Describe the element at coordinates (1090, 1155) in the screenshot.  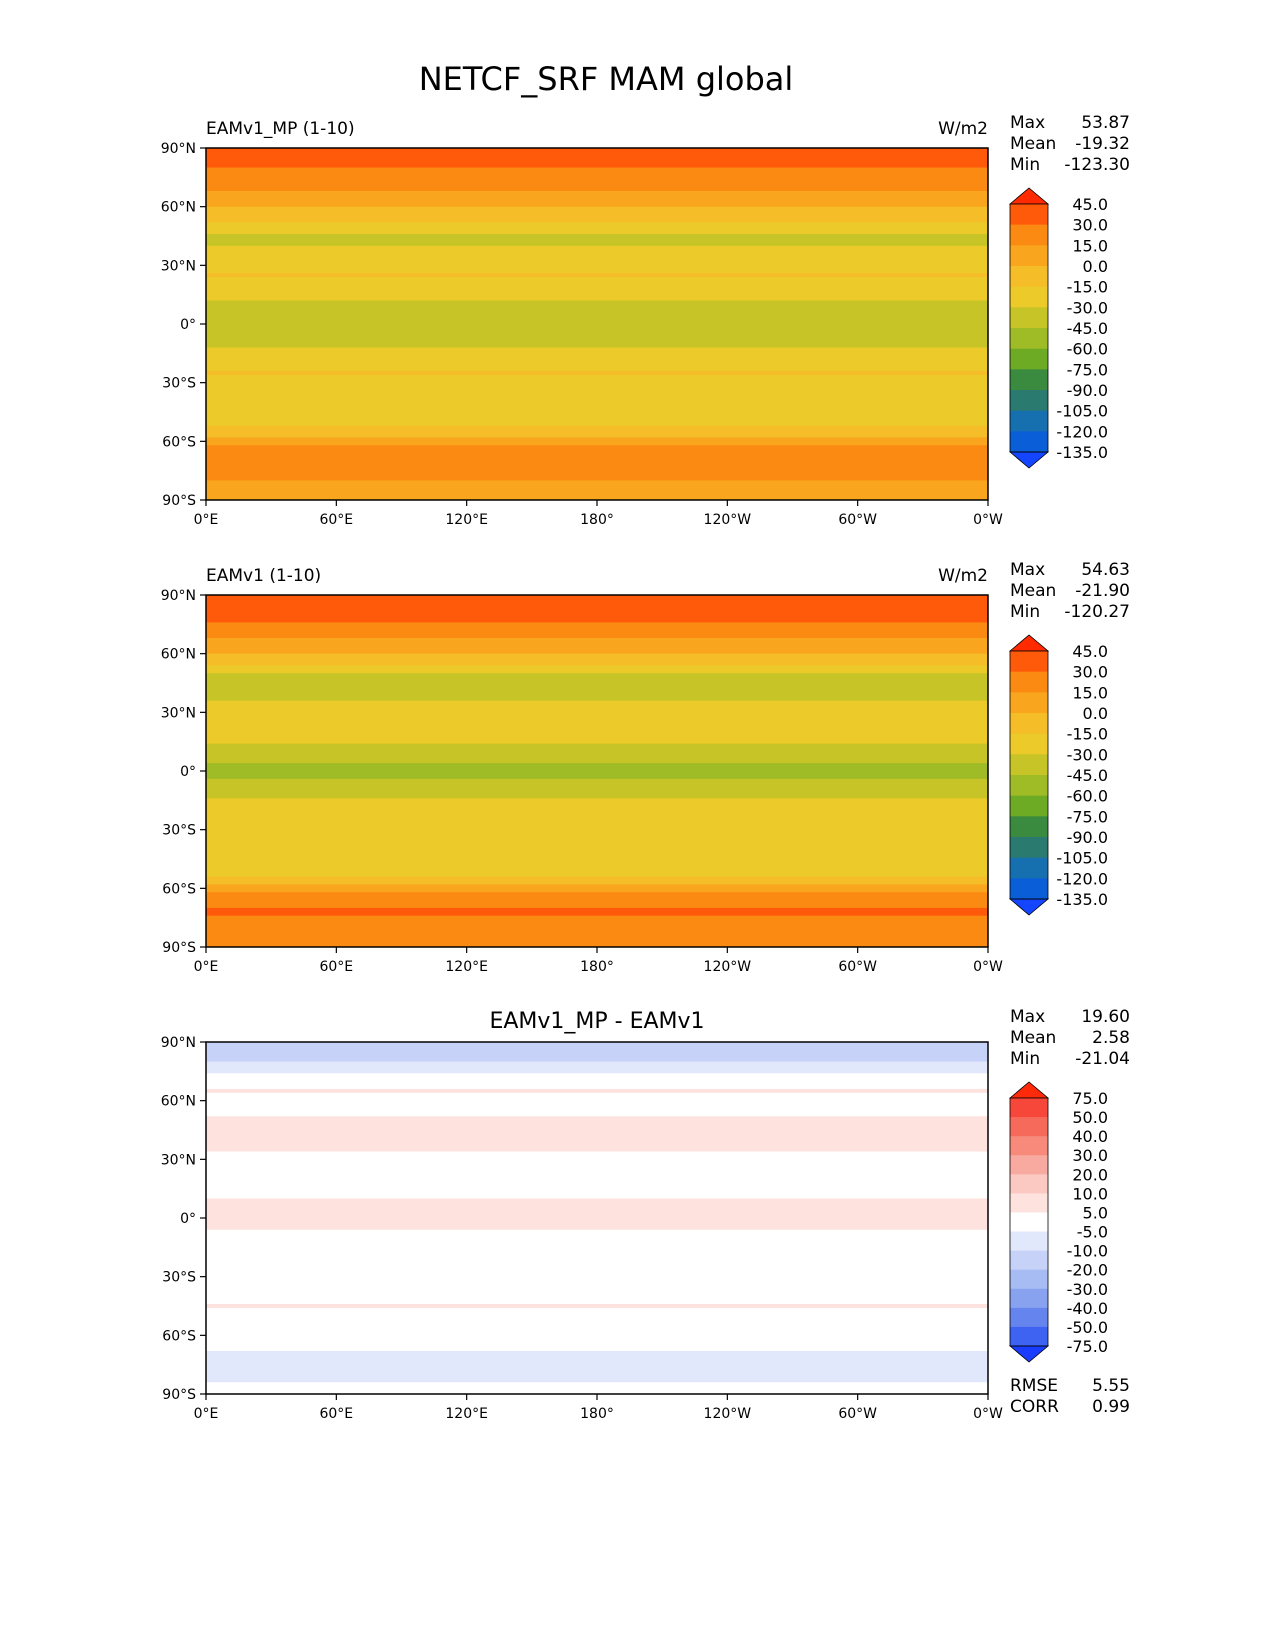
I see `colorbar-tick-label: 30.0` at that location.